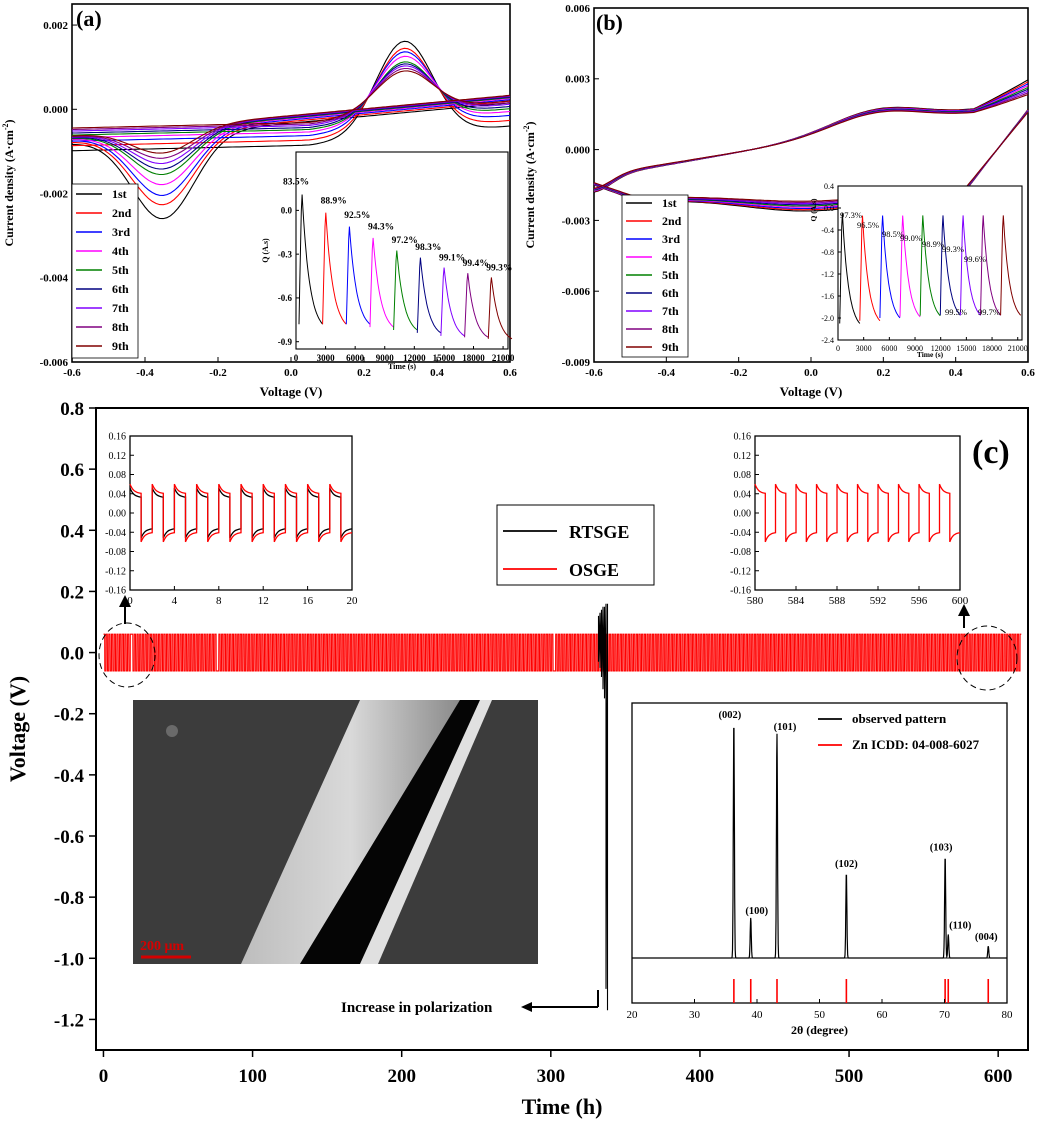 The height and width of the screenshot is (1121, 1038). I want to click on b-x-tick-label: 0.6, so click(1028, 373).